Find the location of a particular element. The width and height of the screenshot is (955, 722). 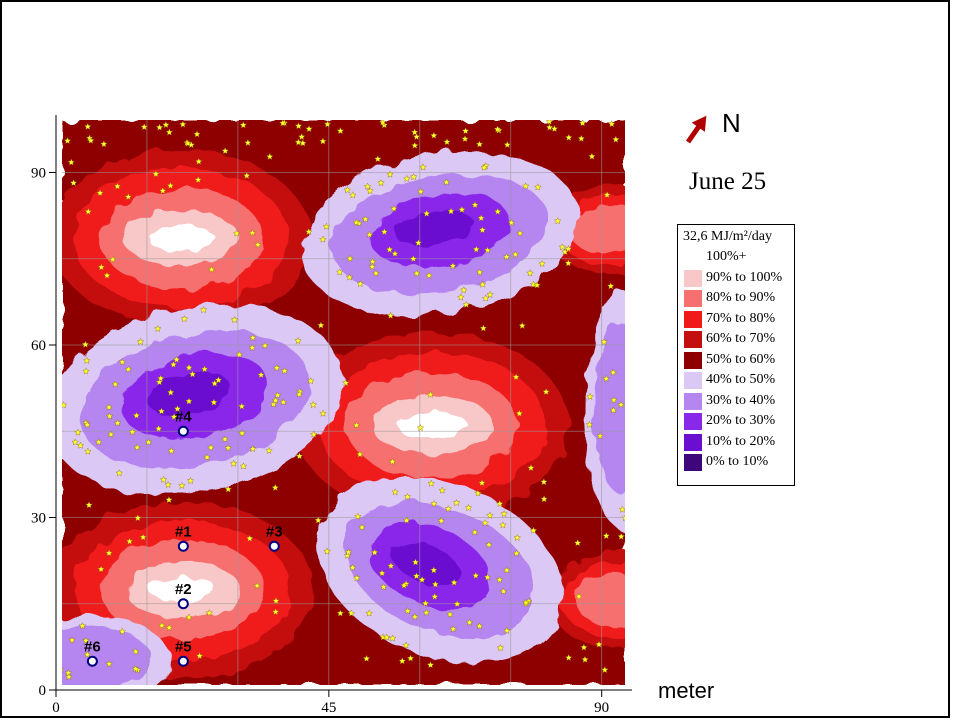

legend-title: 32,6 MJ/m²/day is located at coordinates (727, 236).